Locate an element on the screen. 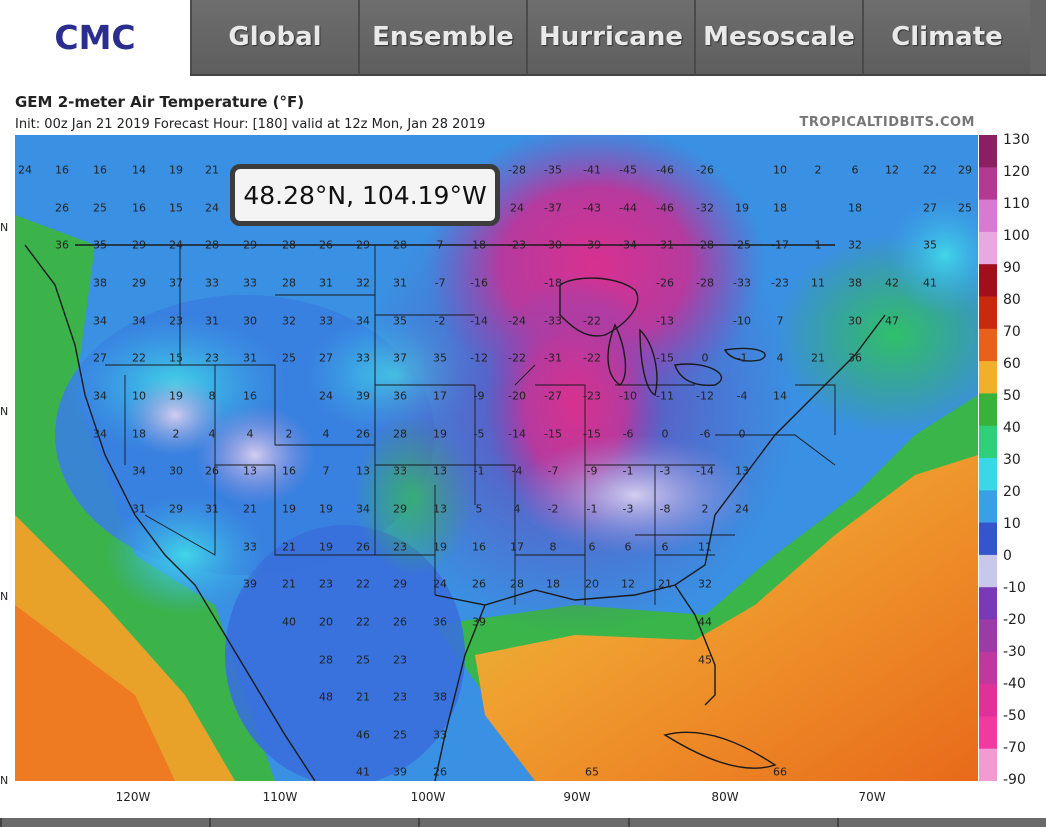  temperature-value: 35 is located at coordinates (100, 245).